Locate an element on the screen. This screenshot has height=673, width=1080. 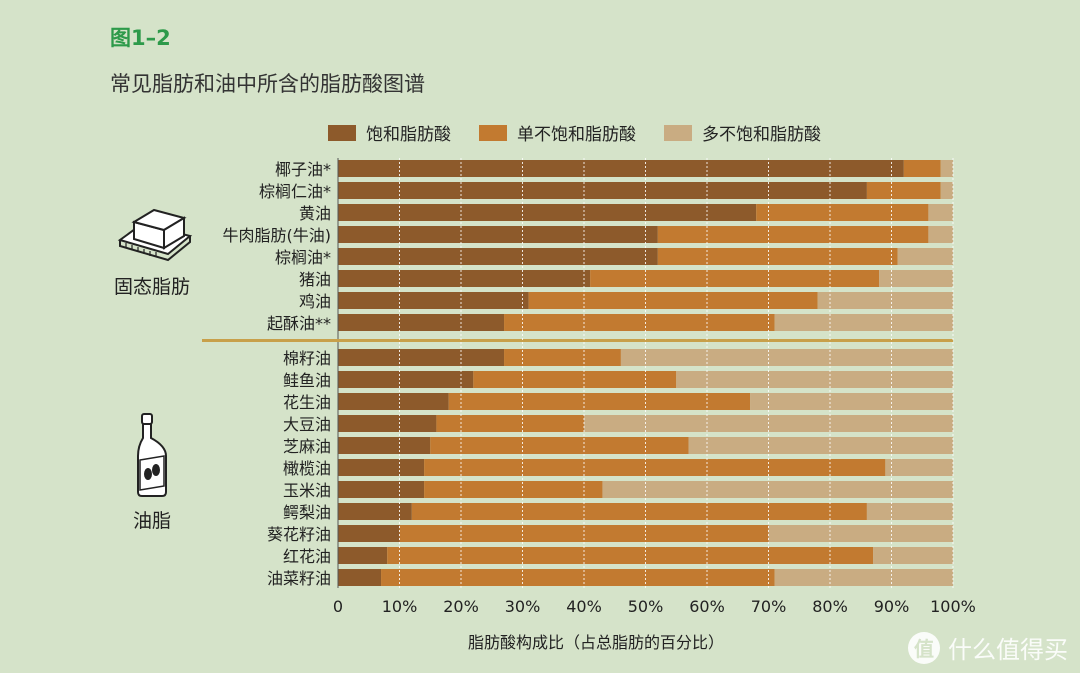
legend-item-saturated: 饱和脂肪酸 is located at coordinates (389, 132).